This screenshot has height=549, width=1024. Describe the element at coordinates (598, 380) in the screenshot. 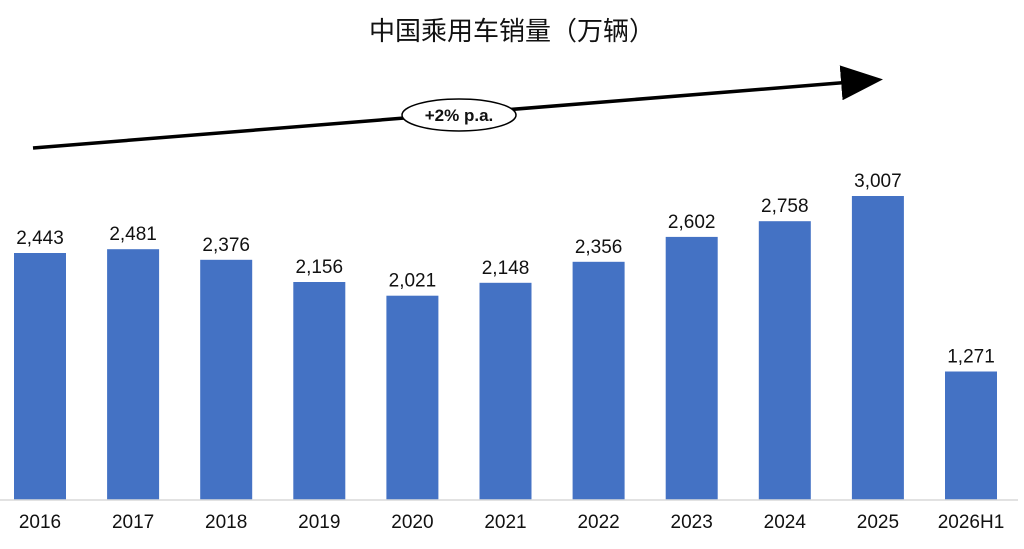

I see `bar-2022` at that location.